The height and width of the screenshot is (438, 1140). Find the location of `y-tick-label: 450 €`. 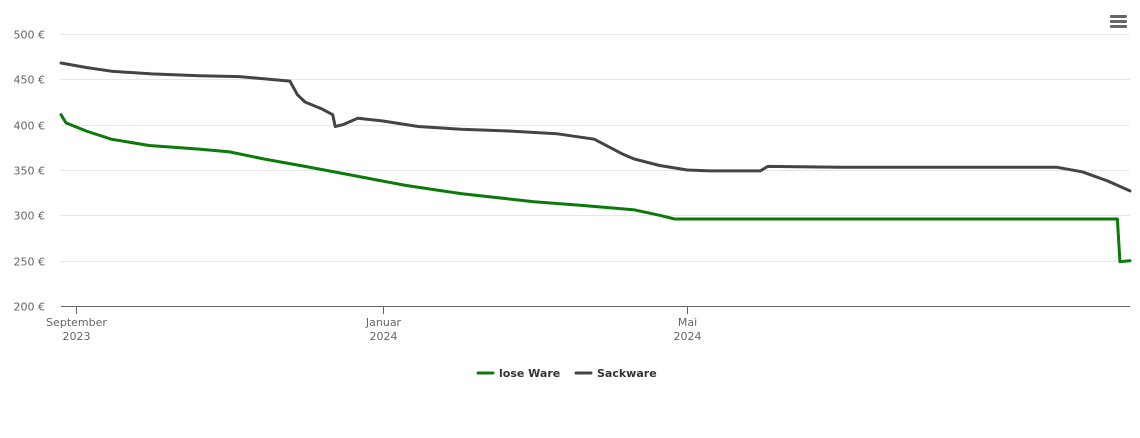

y-tick-label: 450 € is located at coordinates (30, 80).